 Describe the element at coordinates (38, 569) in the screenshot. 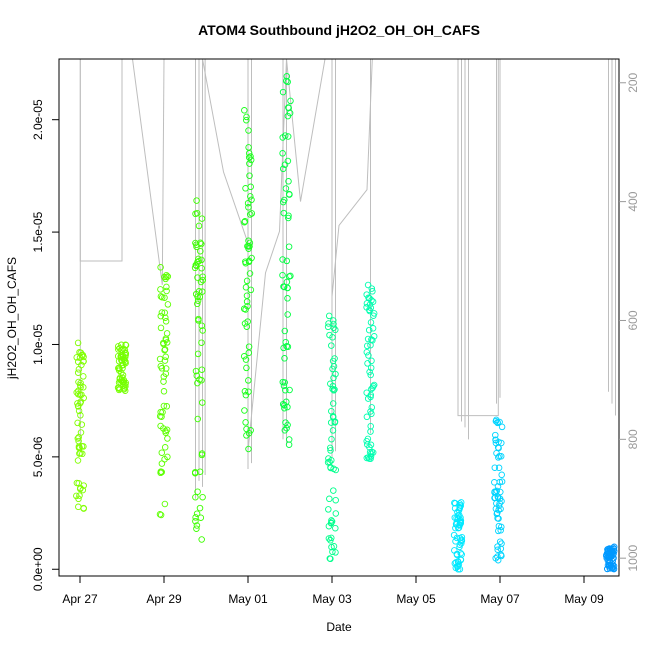

I see `y-tick-label: 0.0e+00` at that location.